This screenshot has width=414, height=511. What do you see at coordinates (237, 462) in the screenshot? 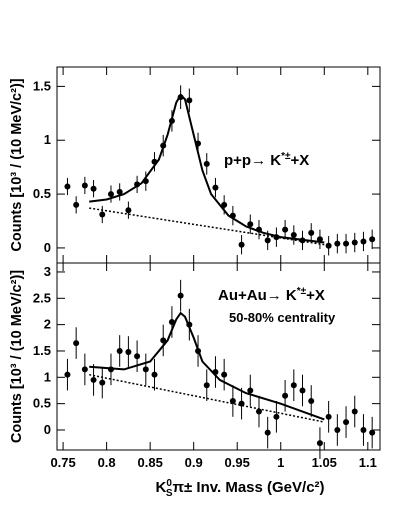
I see `x-tick-label: 0.95` at bounding box center [237, 462].